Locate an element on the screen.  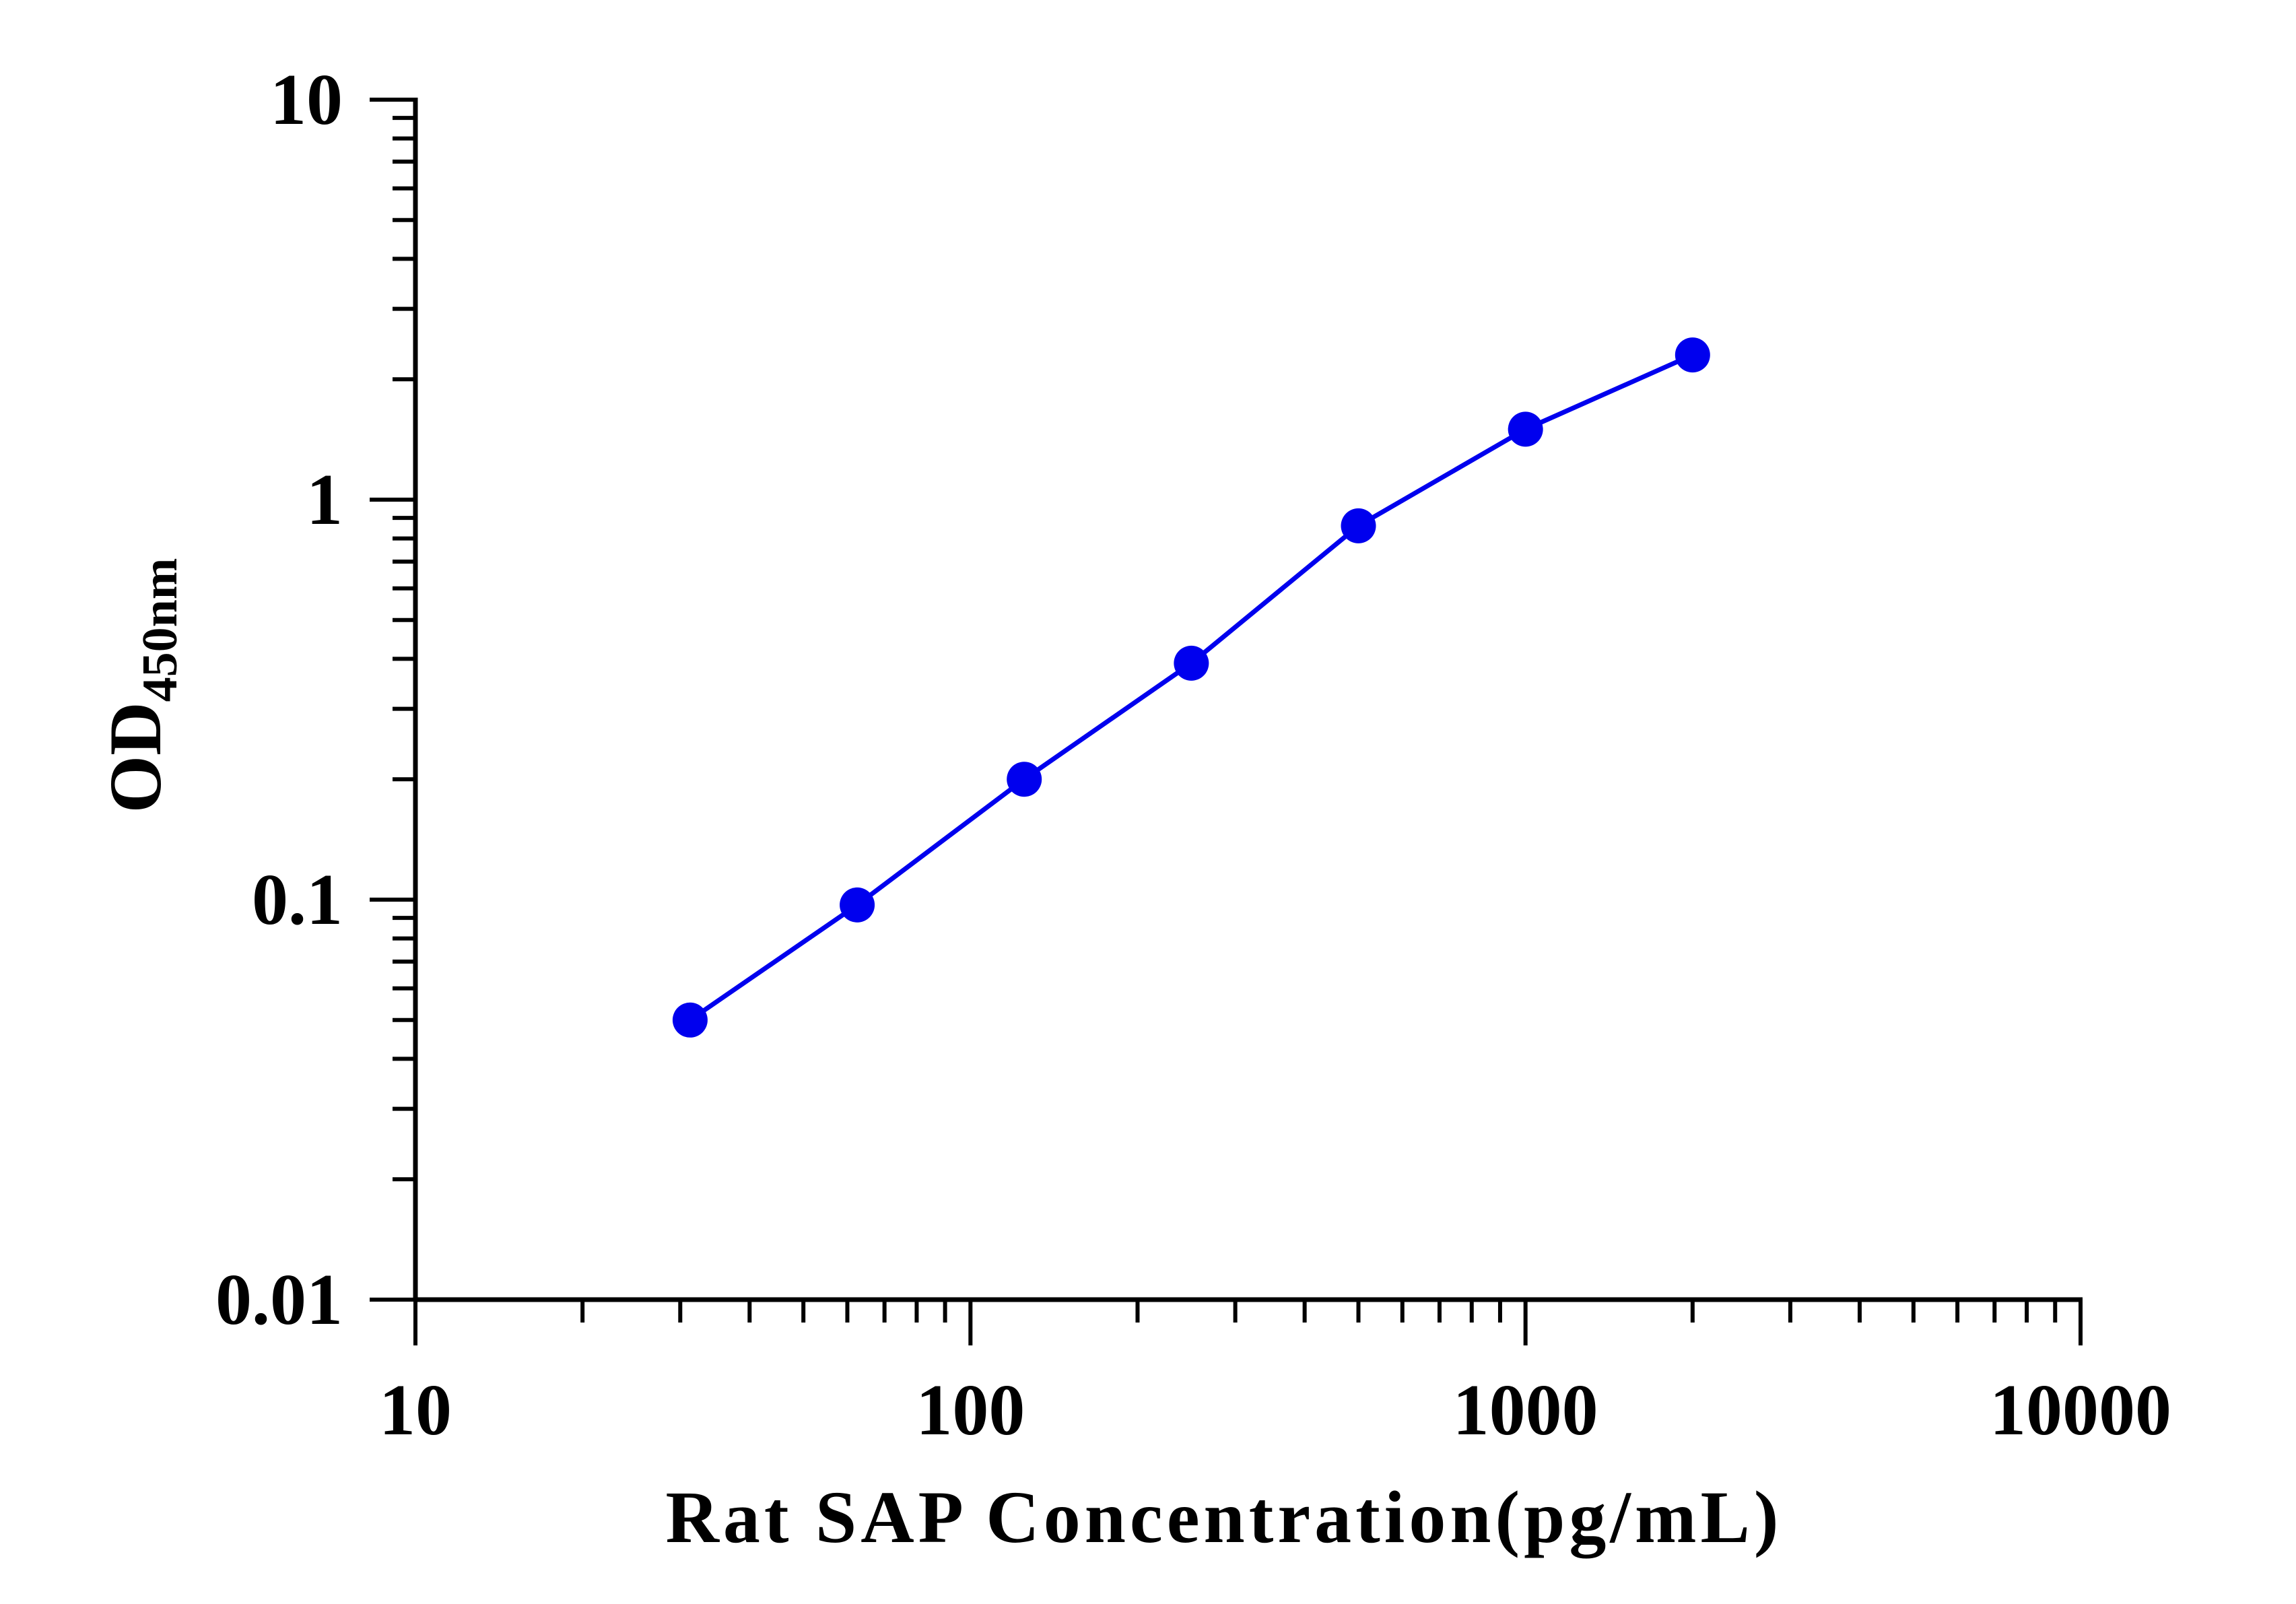
y-tick-label: 0.1 is located at coordinates (297, 900).